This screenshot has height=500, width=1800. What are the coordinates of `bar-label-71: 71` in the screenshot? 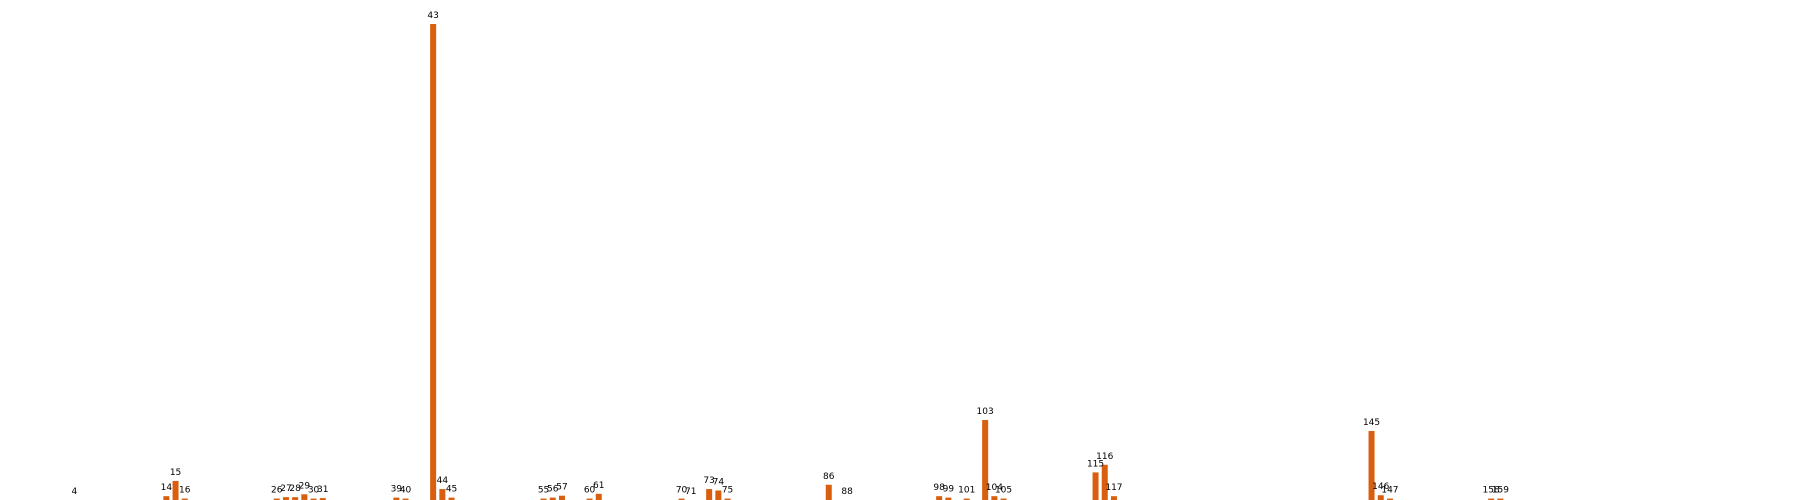 It's located at (690, 492).